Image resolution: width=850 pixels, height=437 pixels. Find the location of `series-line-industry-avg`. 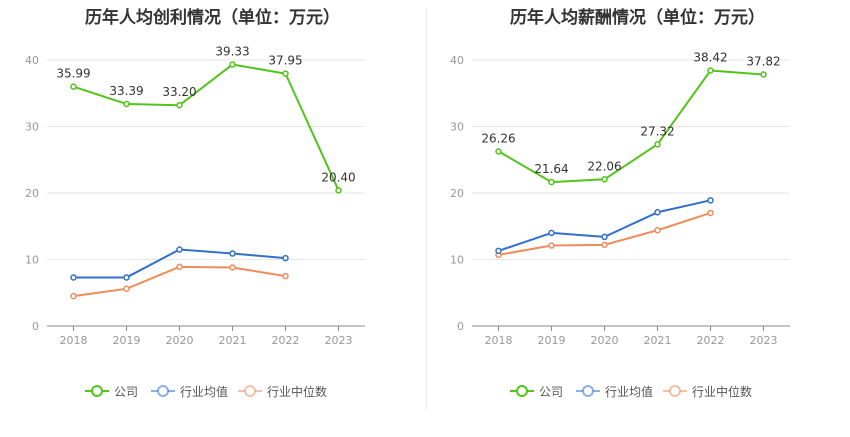

series-line-industry-avg is located at coordinates (179, 263).